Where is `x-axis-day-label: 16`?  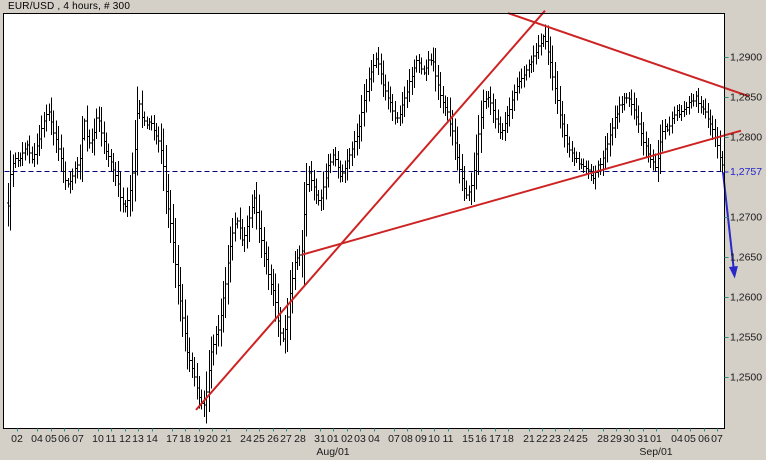 x-axis-day-label: 16 is located at coordinates (481, 439).